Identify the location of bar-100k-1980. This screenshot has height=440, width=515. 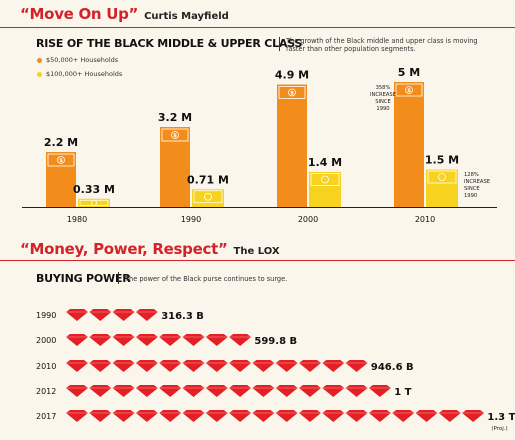
(94, 202).